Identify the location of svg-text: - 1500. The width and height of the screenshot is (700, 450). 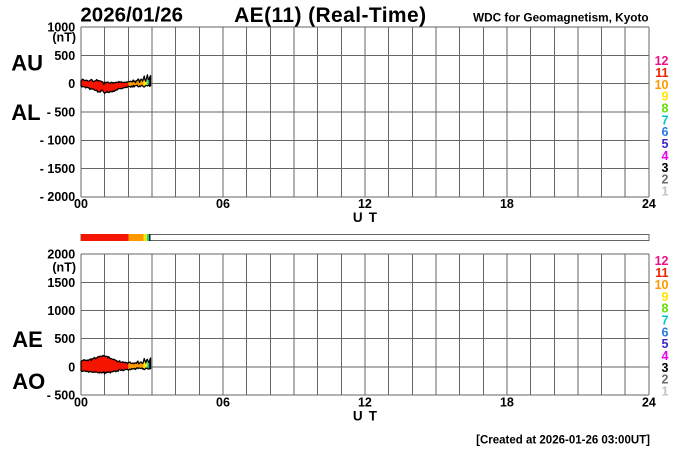
(57, 169).